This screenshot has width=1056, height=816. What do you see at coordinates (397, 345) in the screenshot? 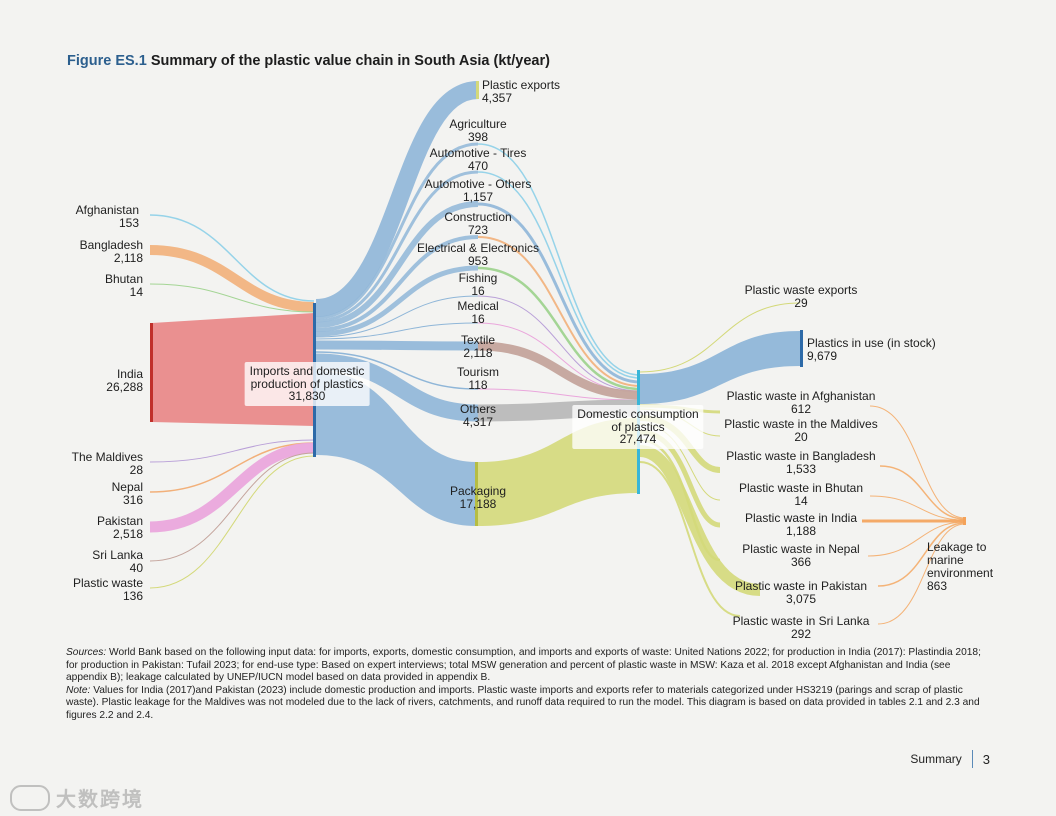
I see `flow-imports-textile` at bounding box center [397, 345].